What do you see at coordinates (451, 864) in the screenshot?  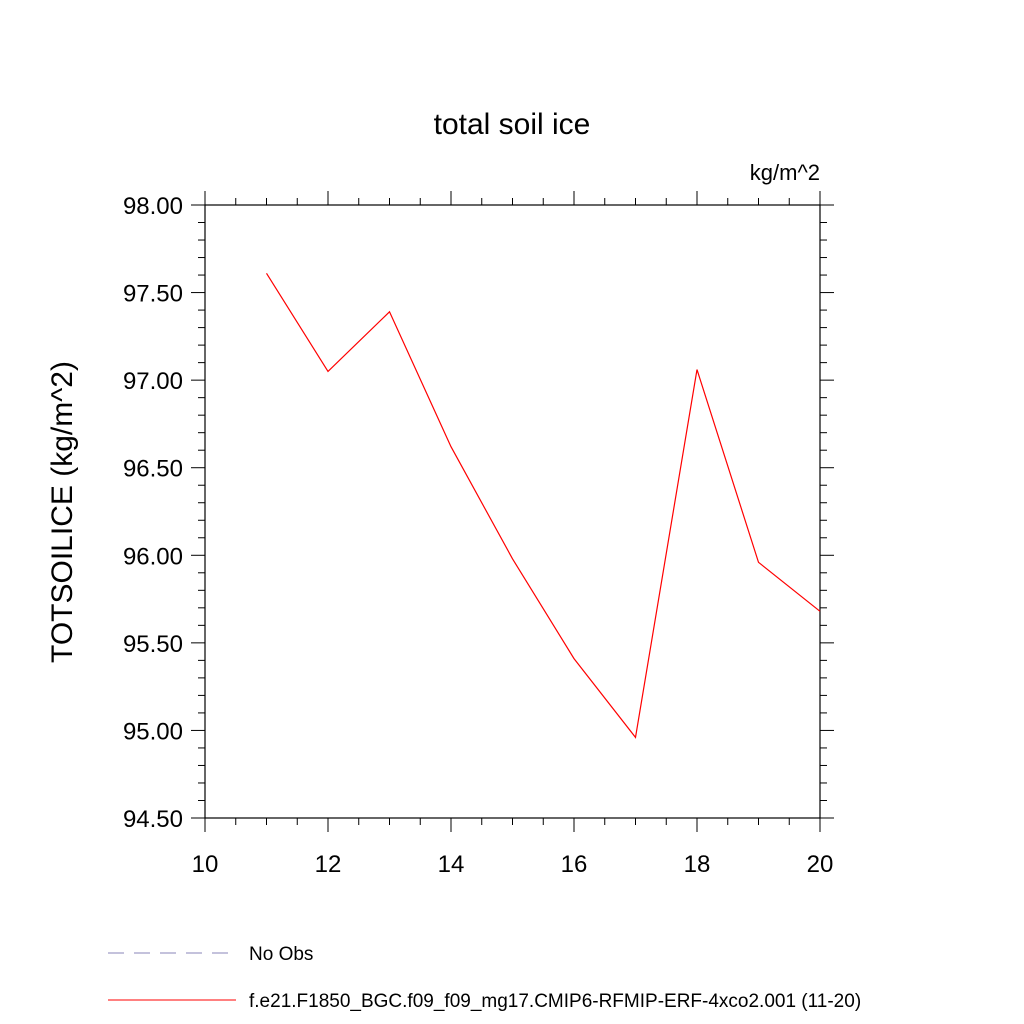 I see `x-tick-label: 14` at bounding box center [451, 864].